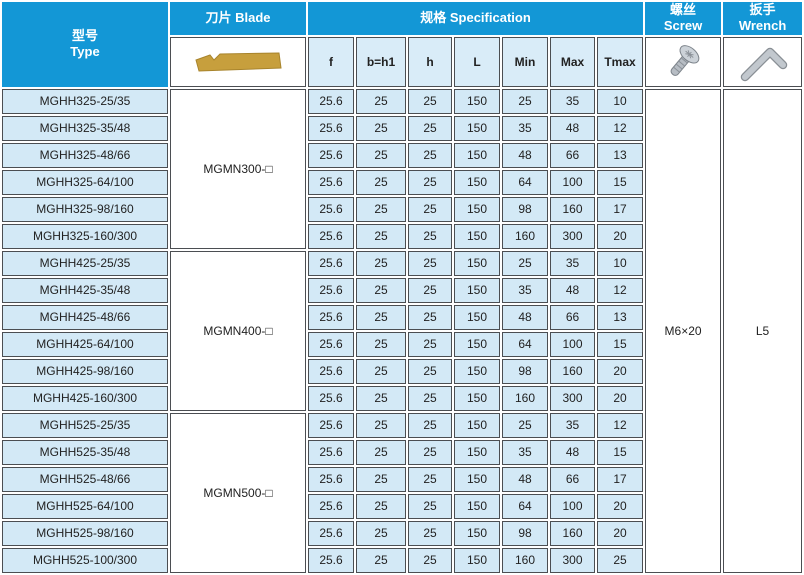  Describe the element at coordinates (85, 128) in the screenshot. I see `row-type-label: MGHH325-35/48` at that location.